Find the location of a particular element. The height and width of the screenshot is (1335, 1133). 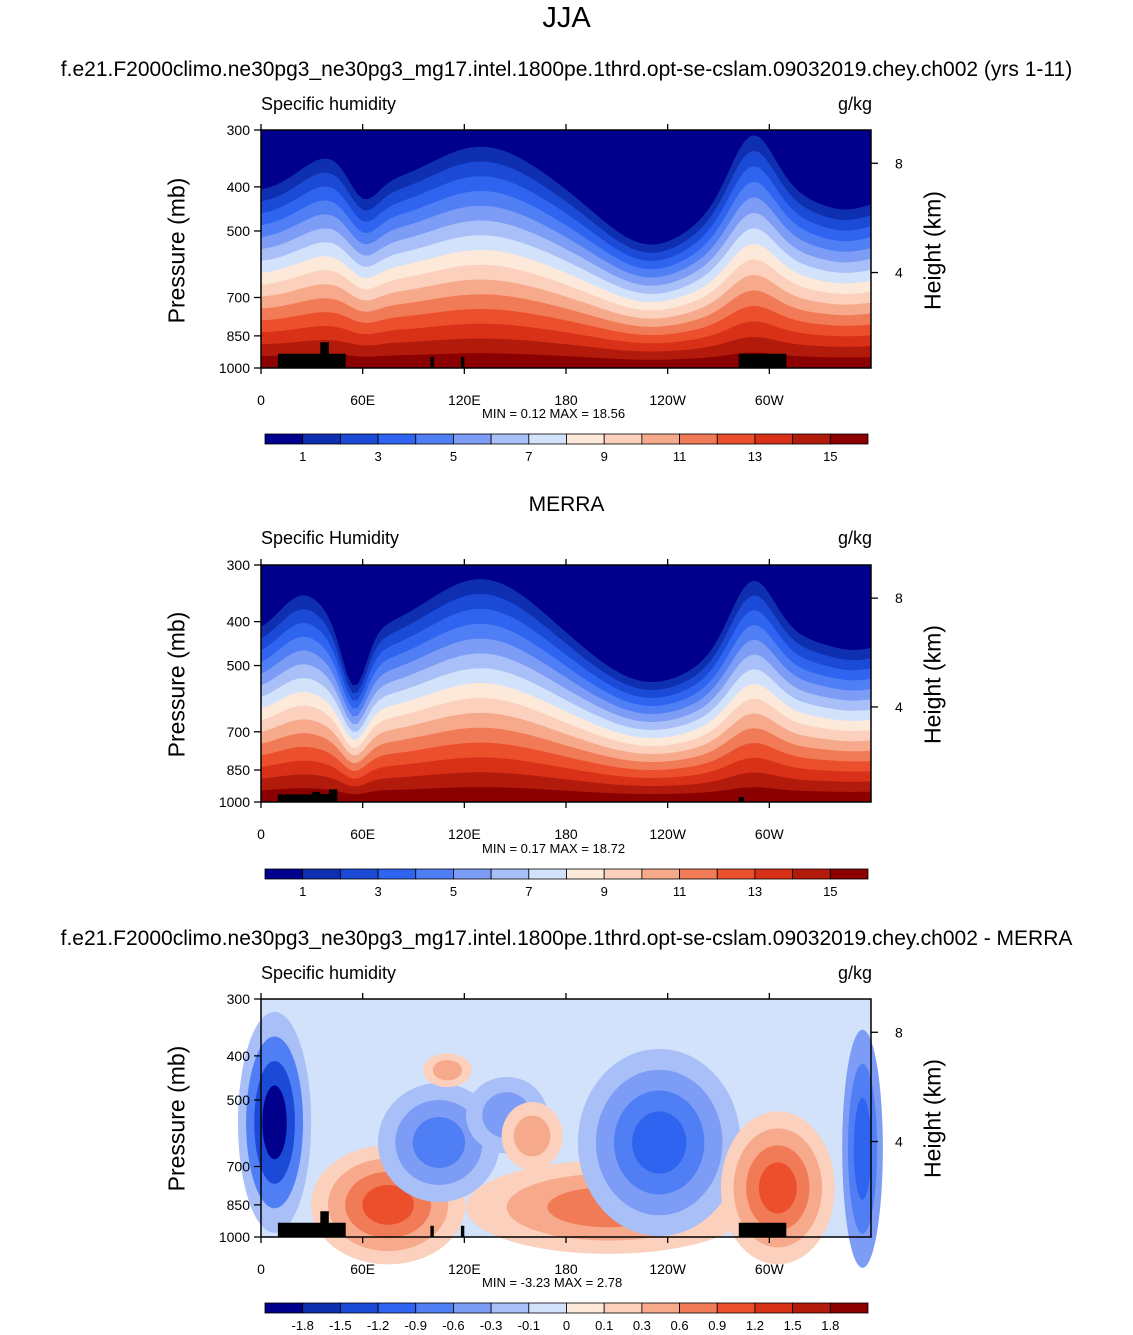

panel3-colorbar-label-11: 0.9 is located at coordinates (717, 1325).